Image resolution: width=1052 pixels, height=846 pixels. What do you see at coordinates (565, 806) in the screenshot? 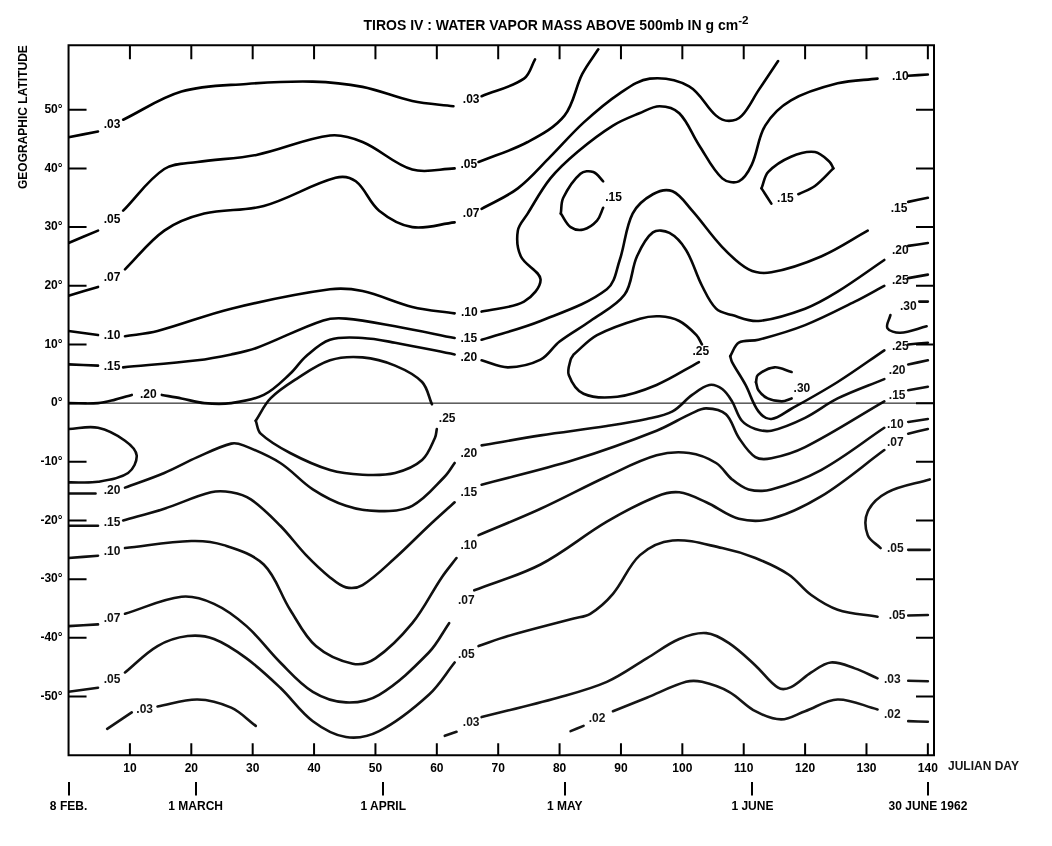
I see `x2-tick-label: 1 MAY` at bounding box center [565, 806].